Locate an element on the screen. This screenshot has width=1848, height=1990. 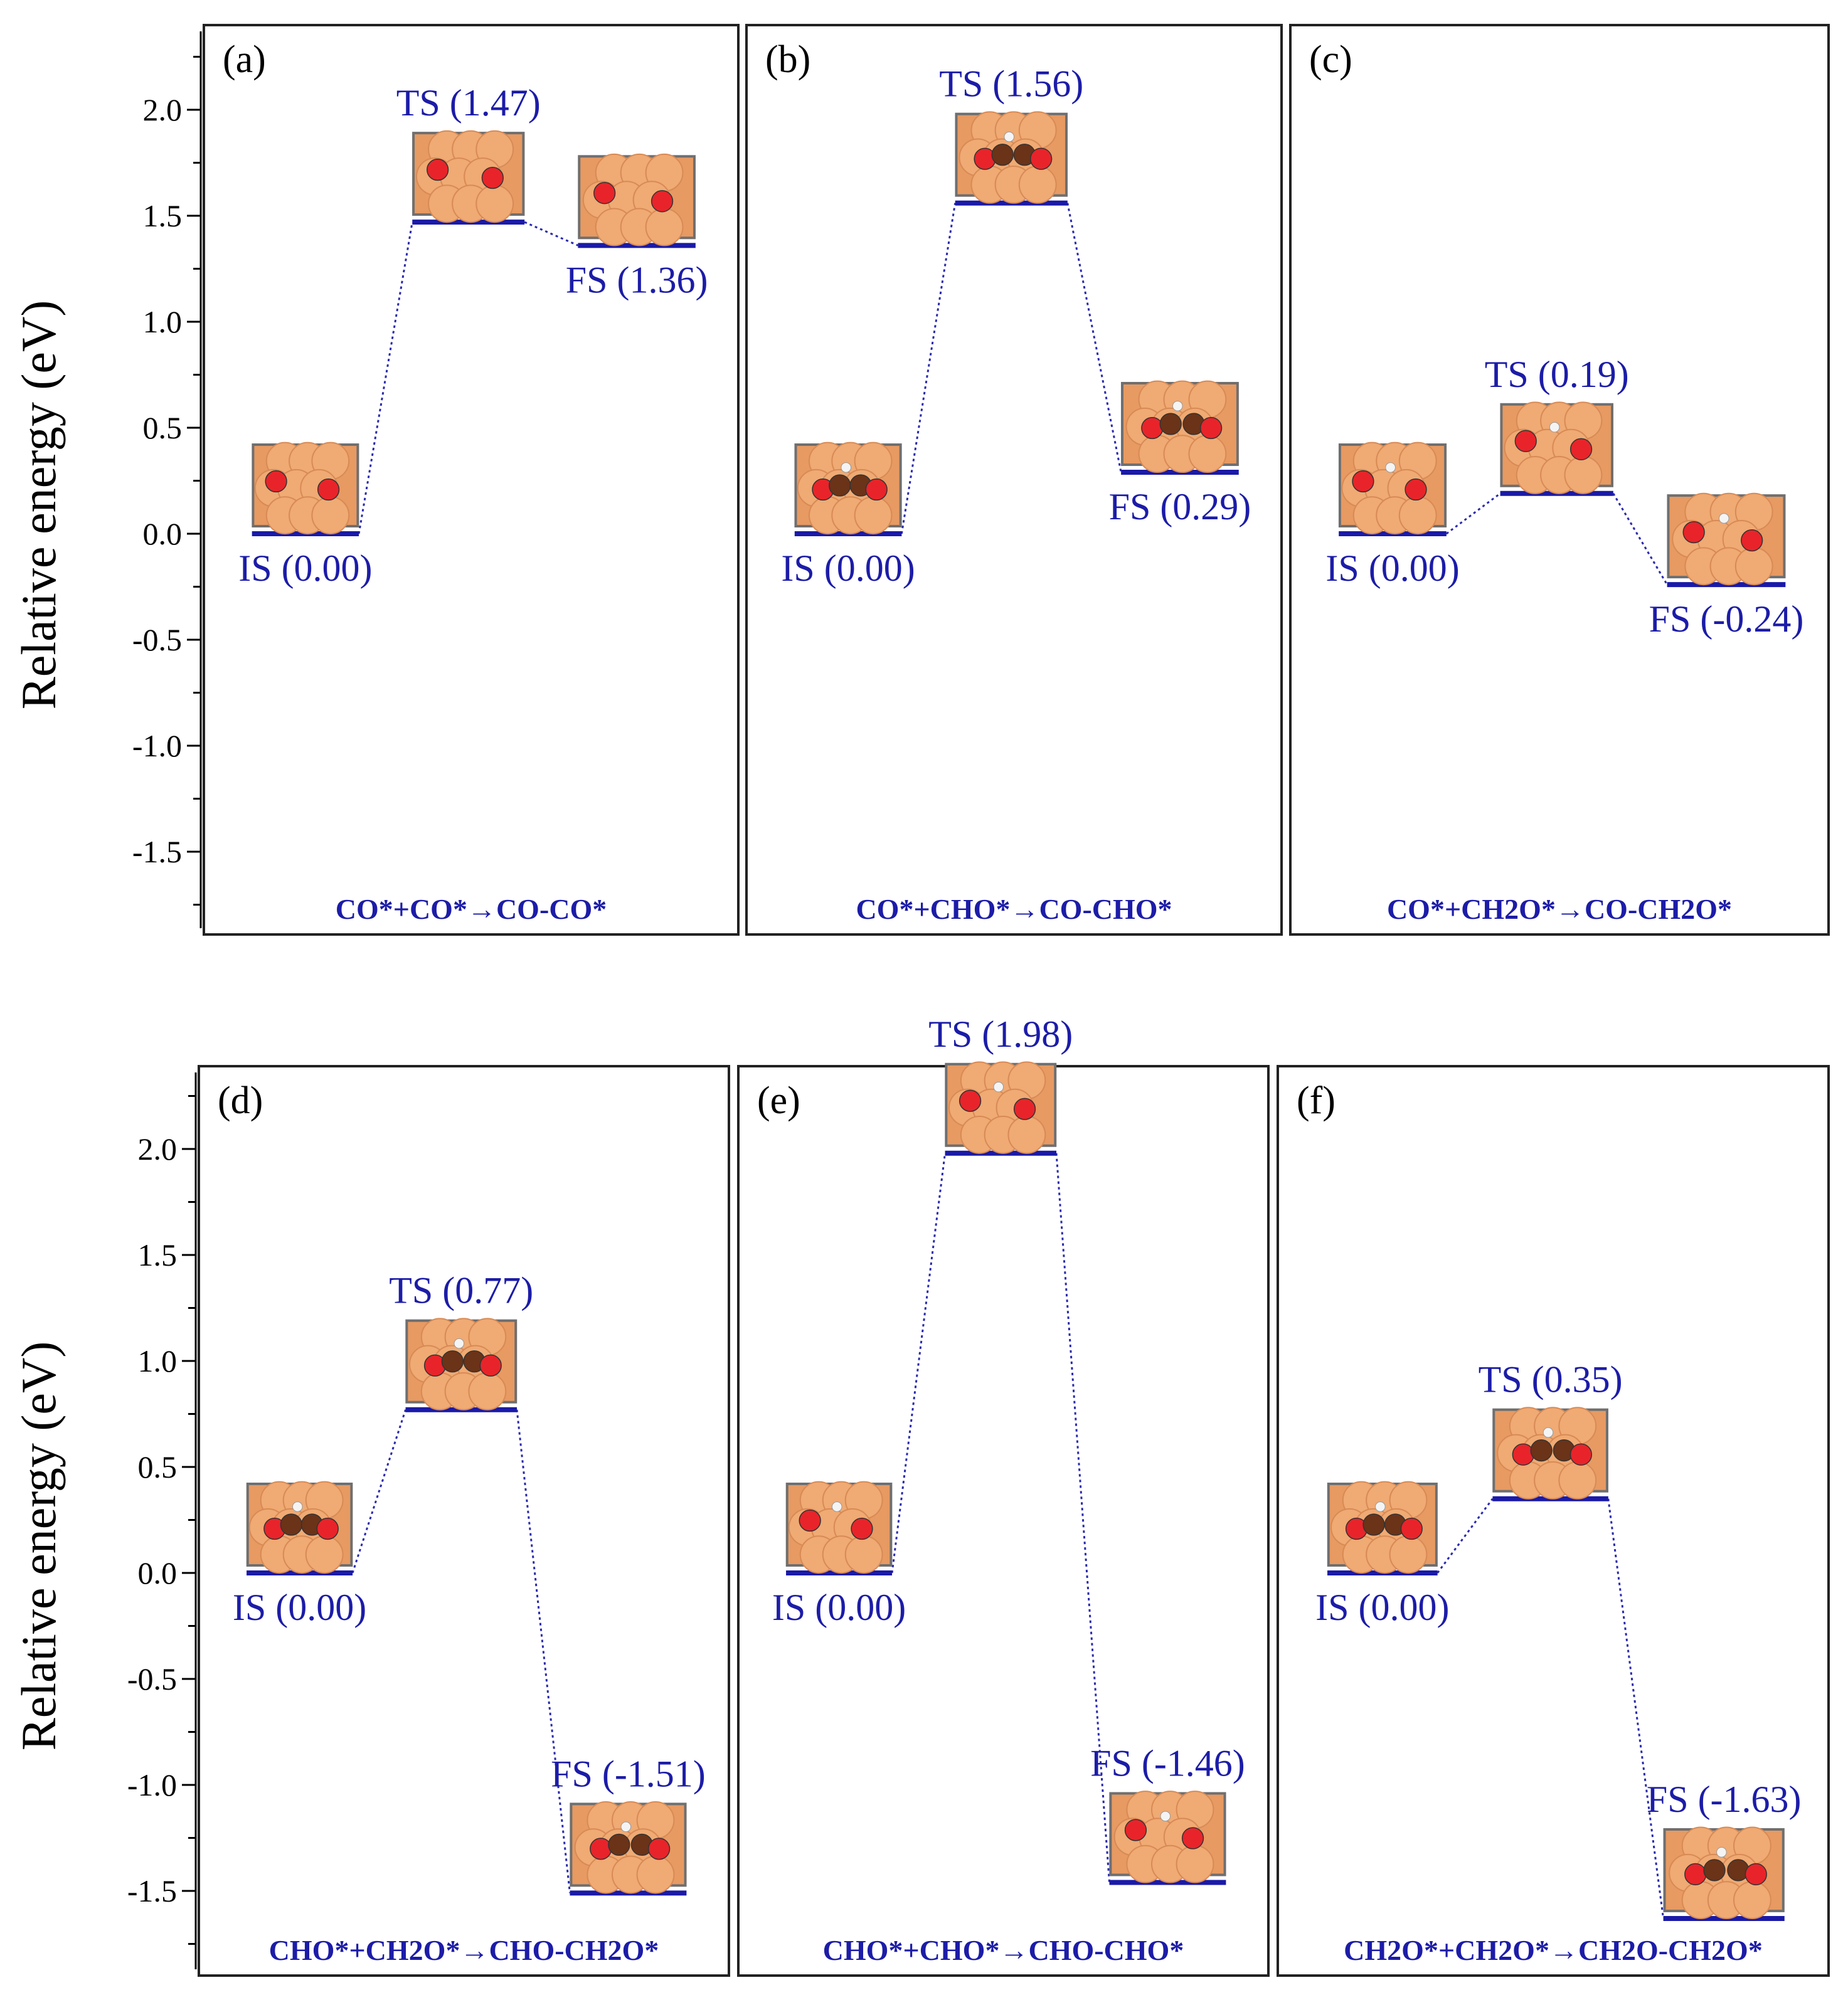
y-tick-label: -1.5 is located at coordinates (157, 851).